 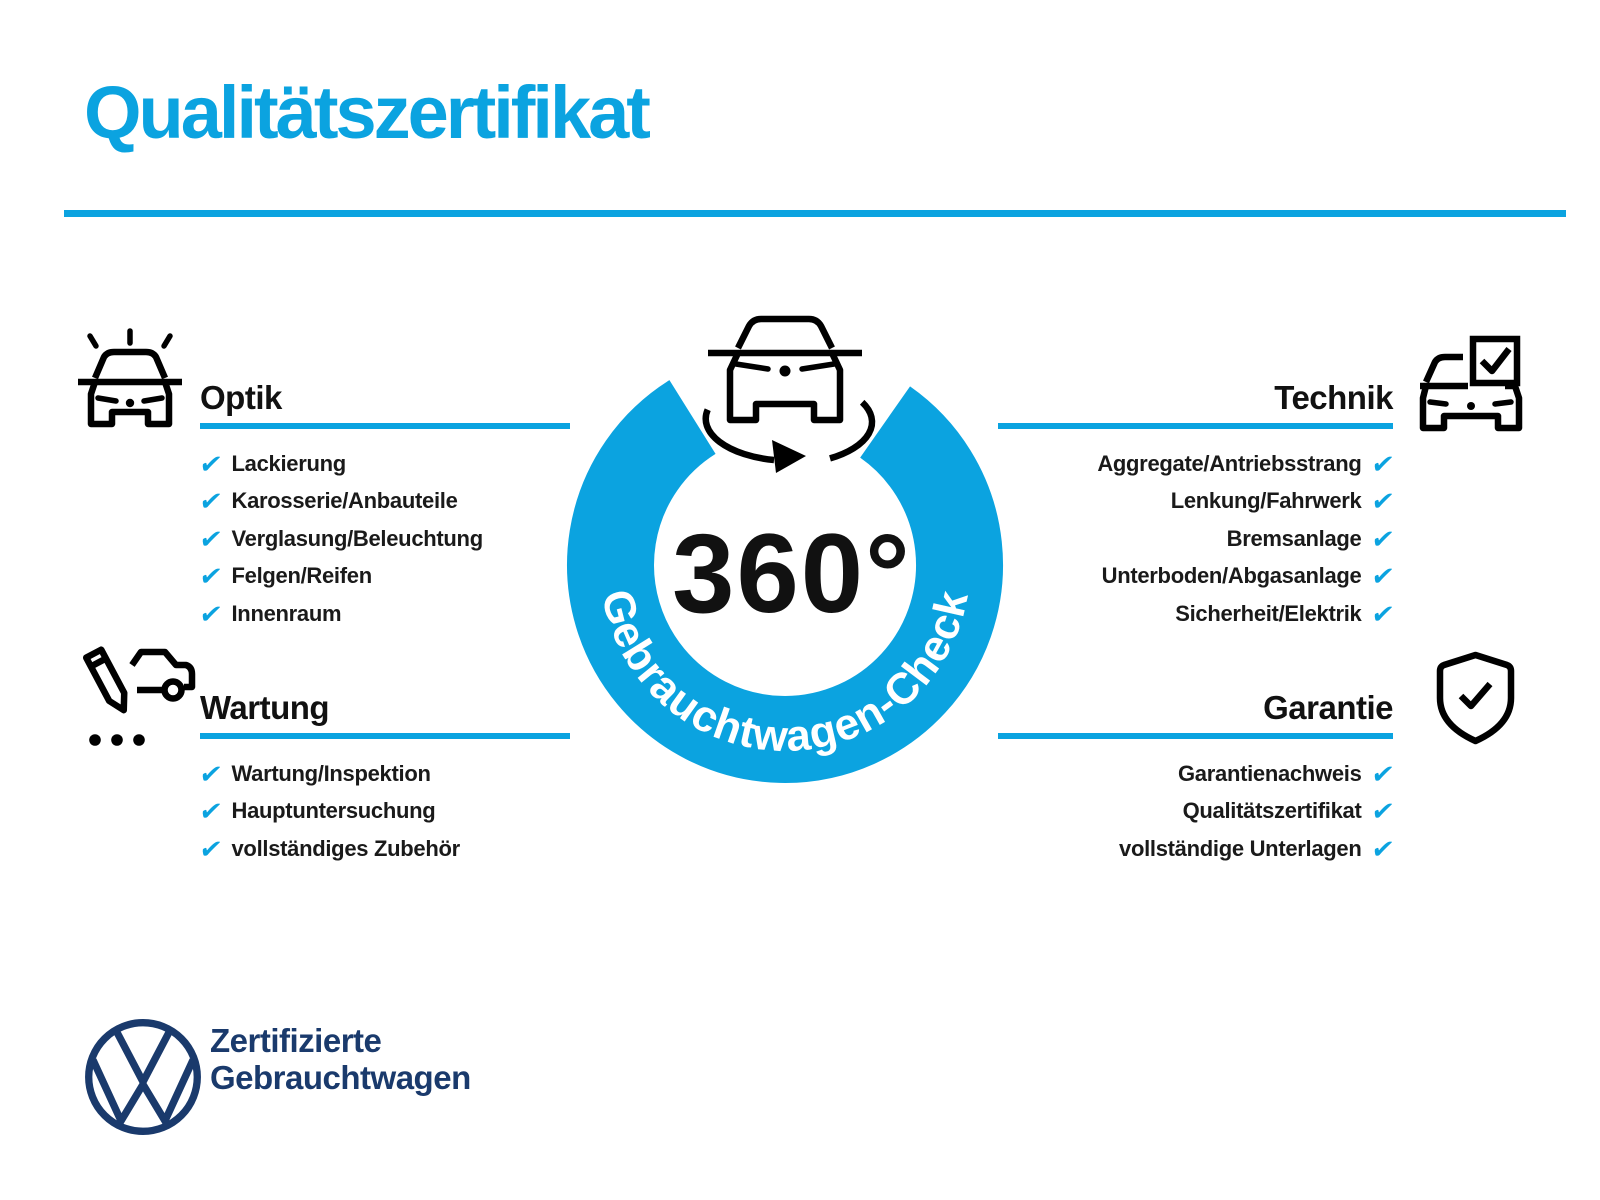 I want to click on badge-ring, so click(x=785, y=581).